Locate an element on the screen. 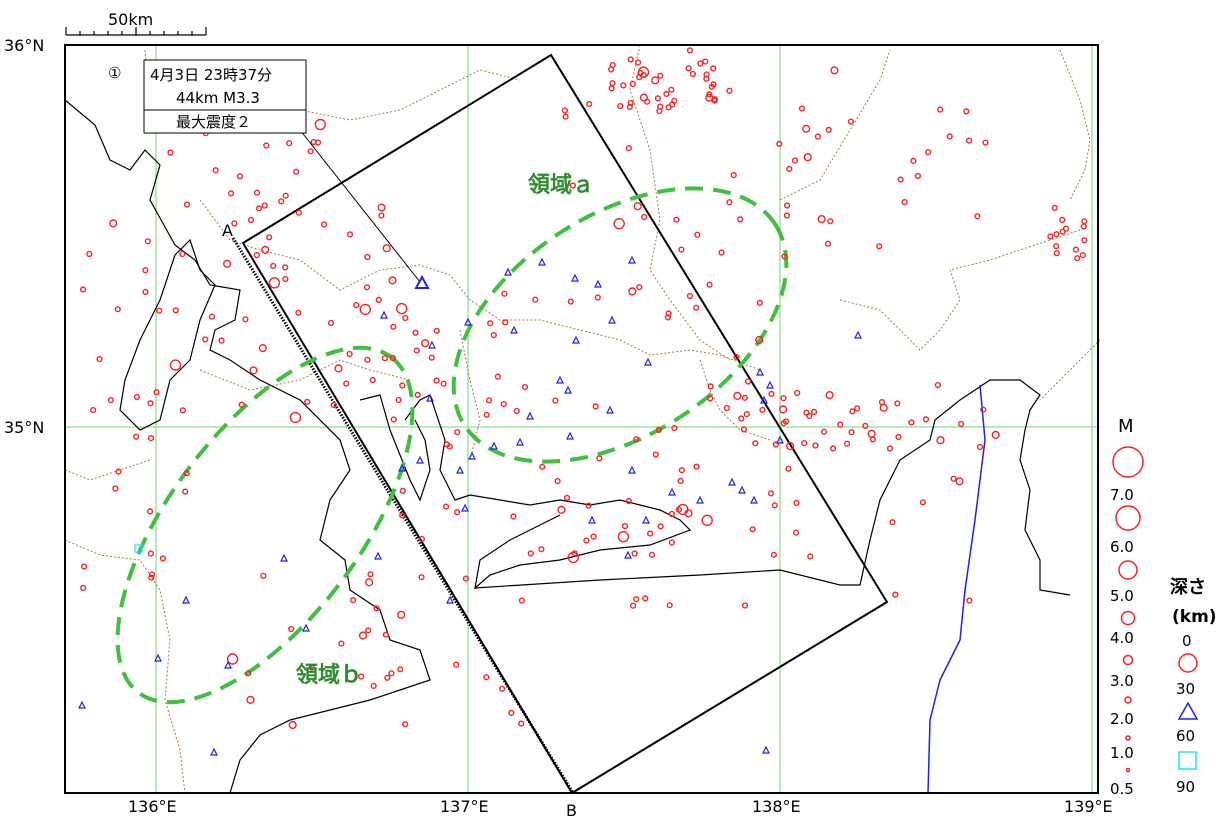 This screenshot has width=1225, height=821. callout-box is located at coordinates (225, 96).